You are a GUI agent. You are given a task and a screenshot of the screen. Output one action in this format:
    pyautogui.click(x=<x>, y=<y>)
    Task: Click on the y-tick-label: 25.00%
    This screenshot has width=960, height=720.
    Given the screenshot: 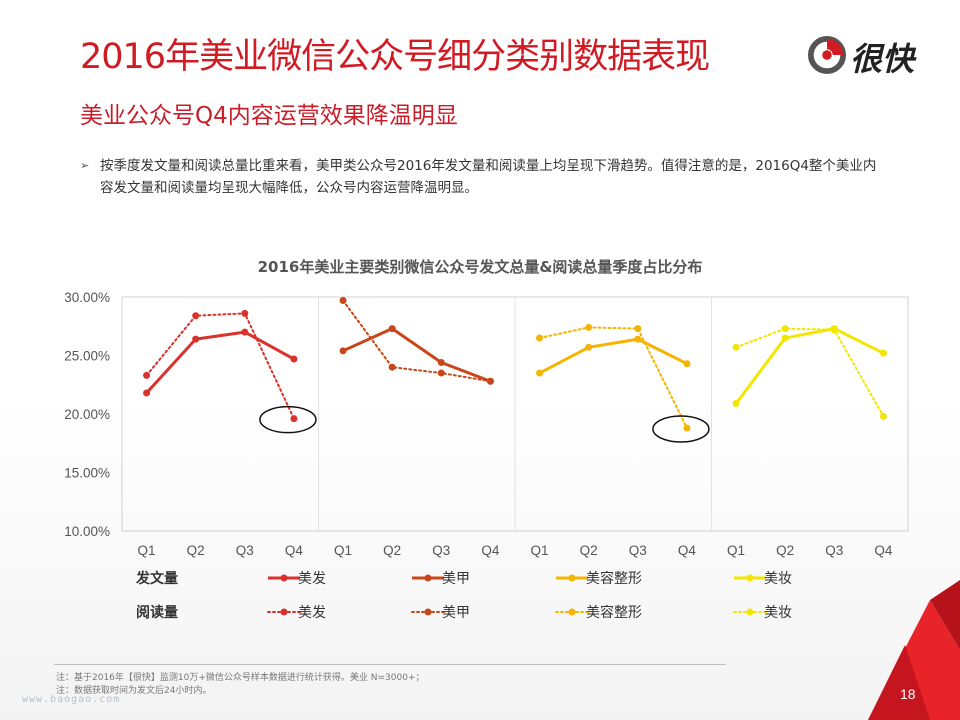 What is the action you would take?
    pyautogui.click(x=87, y=356)
    